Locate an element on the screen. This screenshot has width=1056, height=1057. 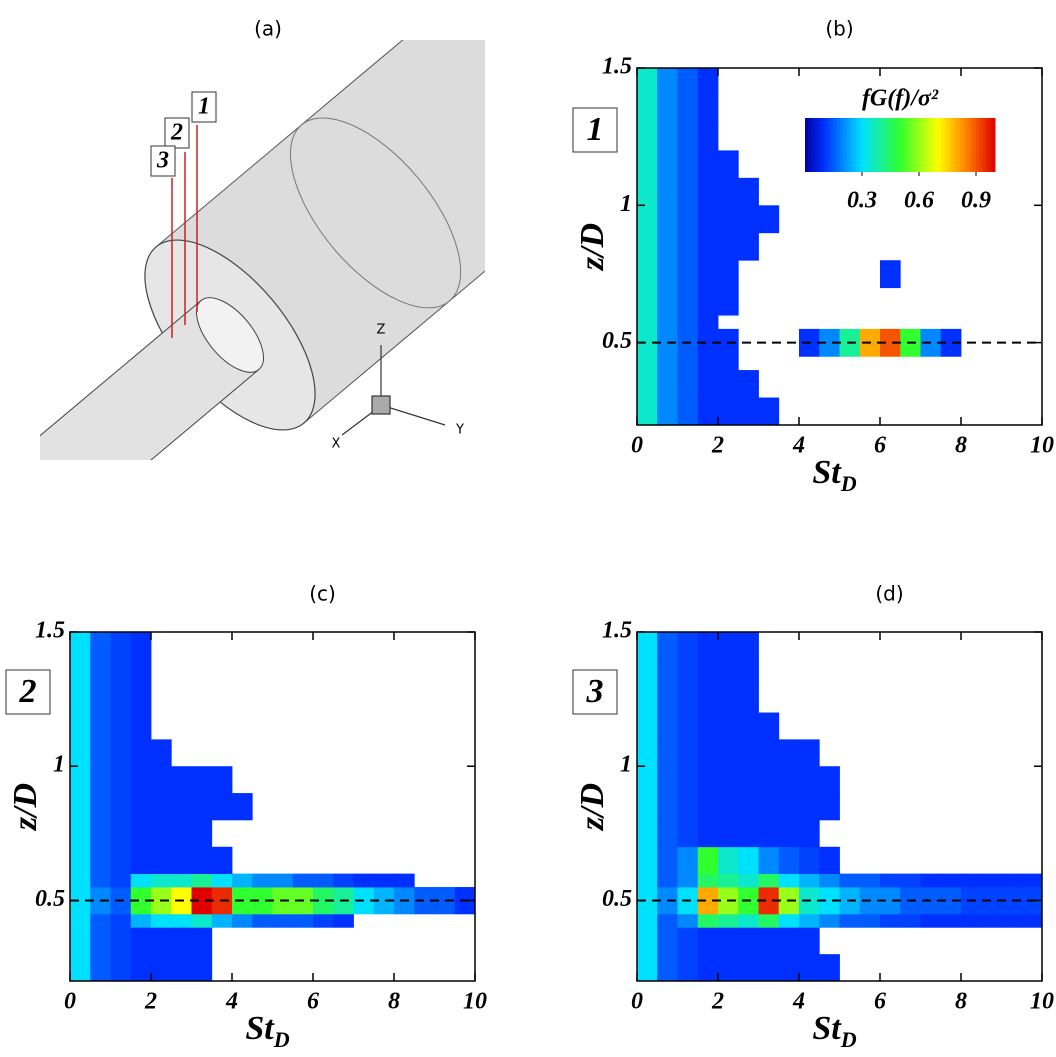
x-axis-label: StD is located at coordinates (834, 475).